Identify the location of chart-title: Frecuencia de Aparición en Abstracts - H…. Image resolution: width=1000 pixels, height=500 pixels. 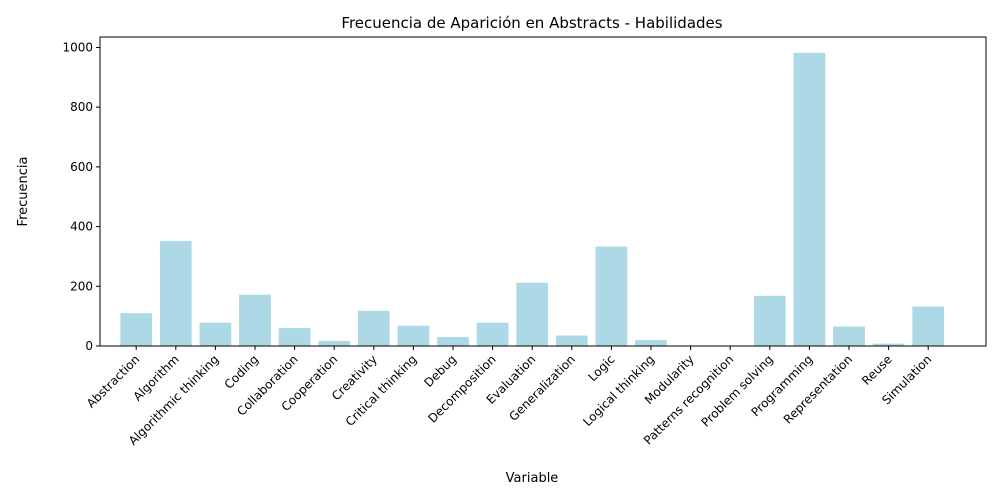
(531, 23).